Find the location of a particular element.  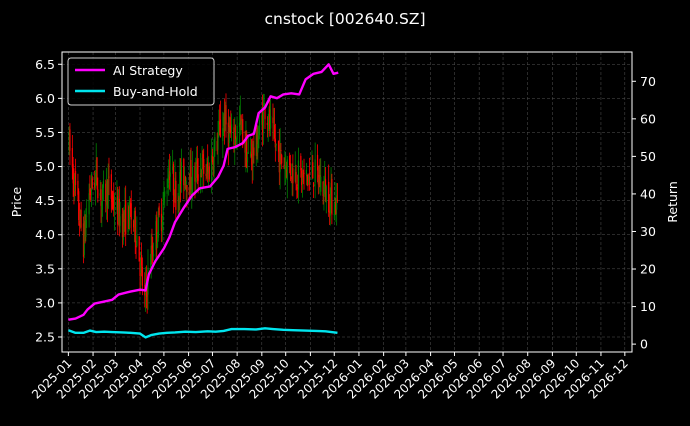

y-axis-label-right: Return is located at coordinates (672, 201).